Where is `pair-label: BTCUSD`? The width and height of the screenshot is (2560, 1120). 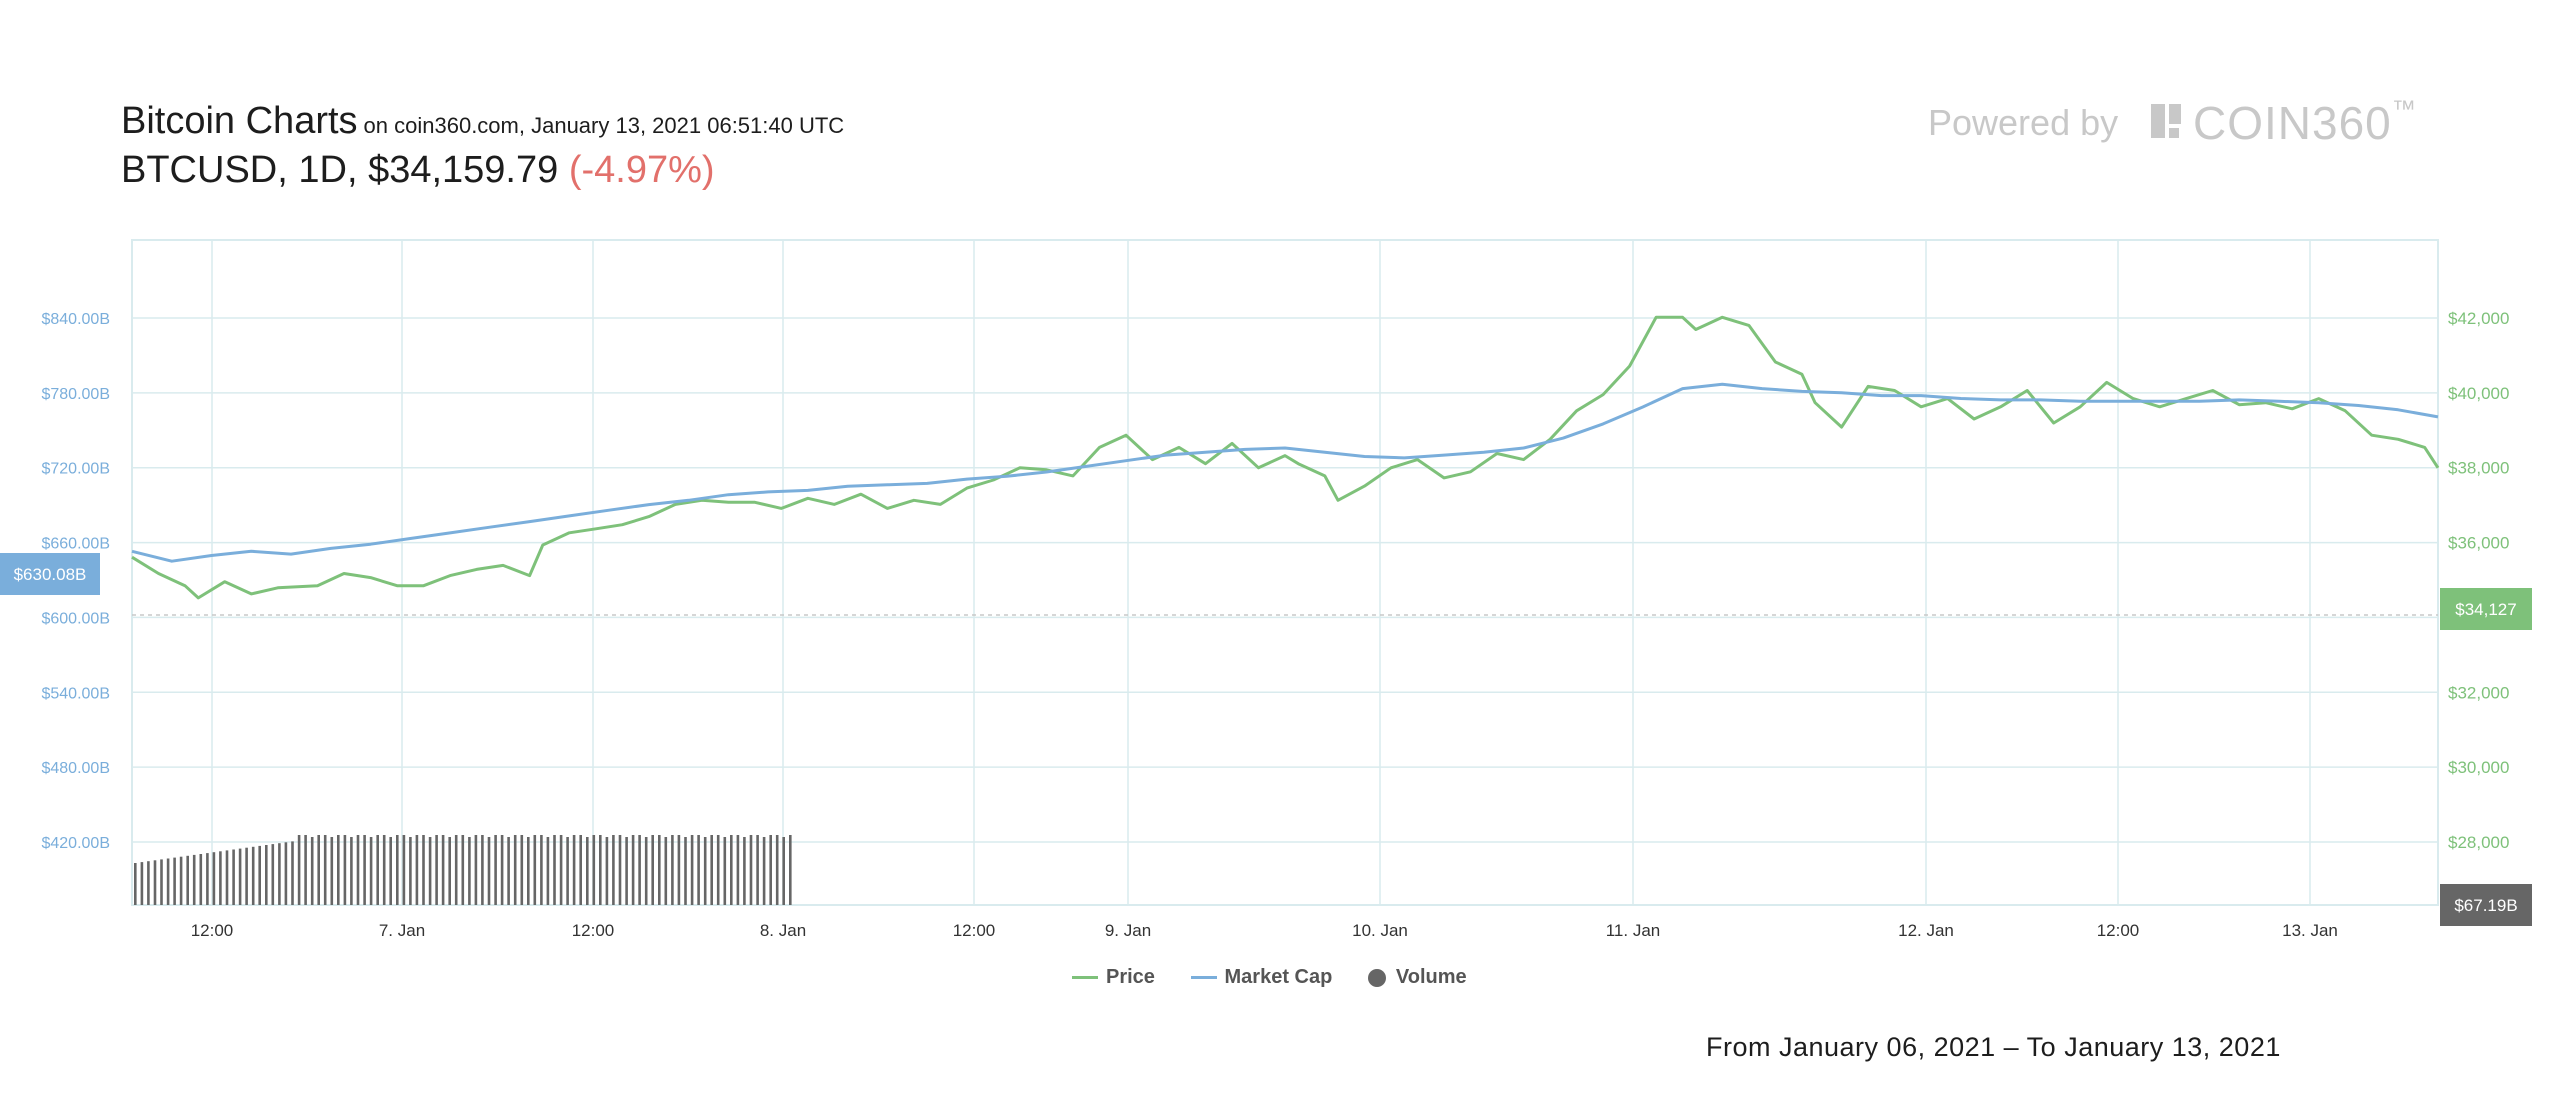 pair-label: BTCUSD is located at coordinates (199, 170).